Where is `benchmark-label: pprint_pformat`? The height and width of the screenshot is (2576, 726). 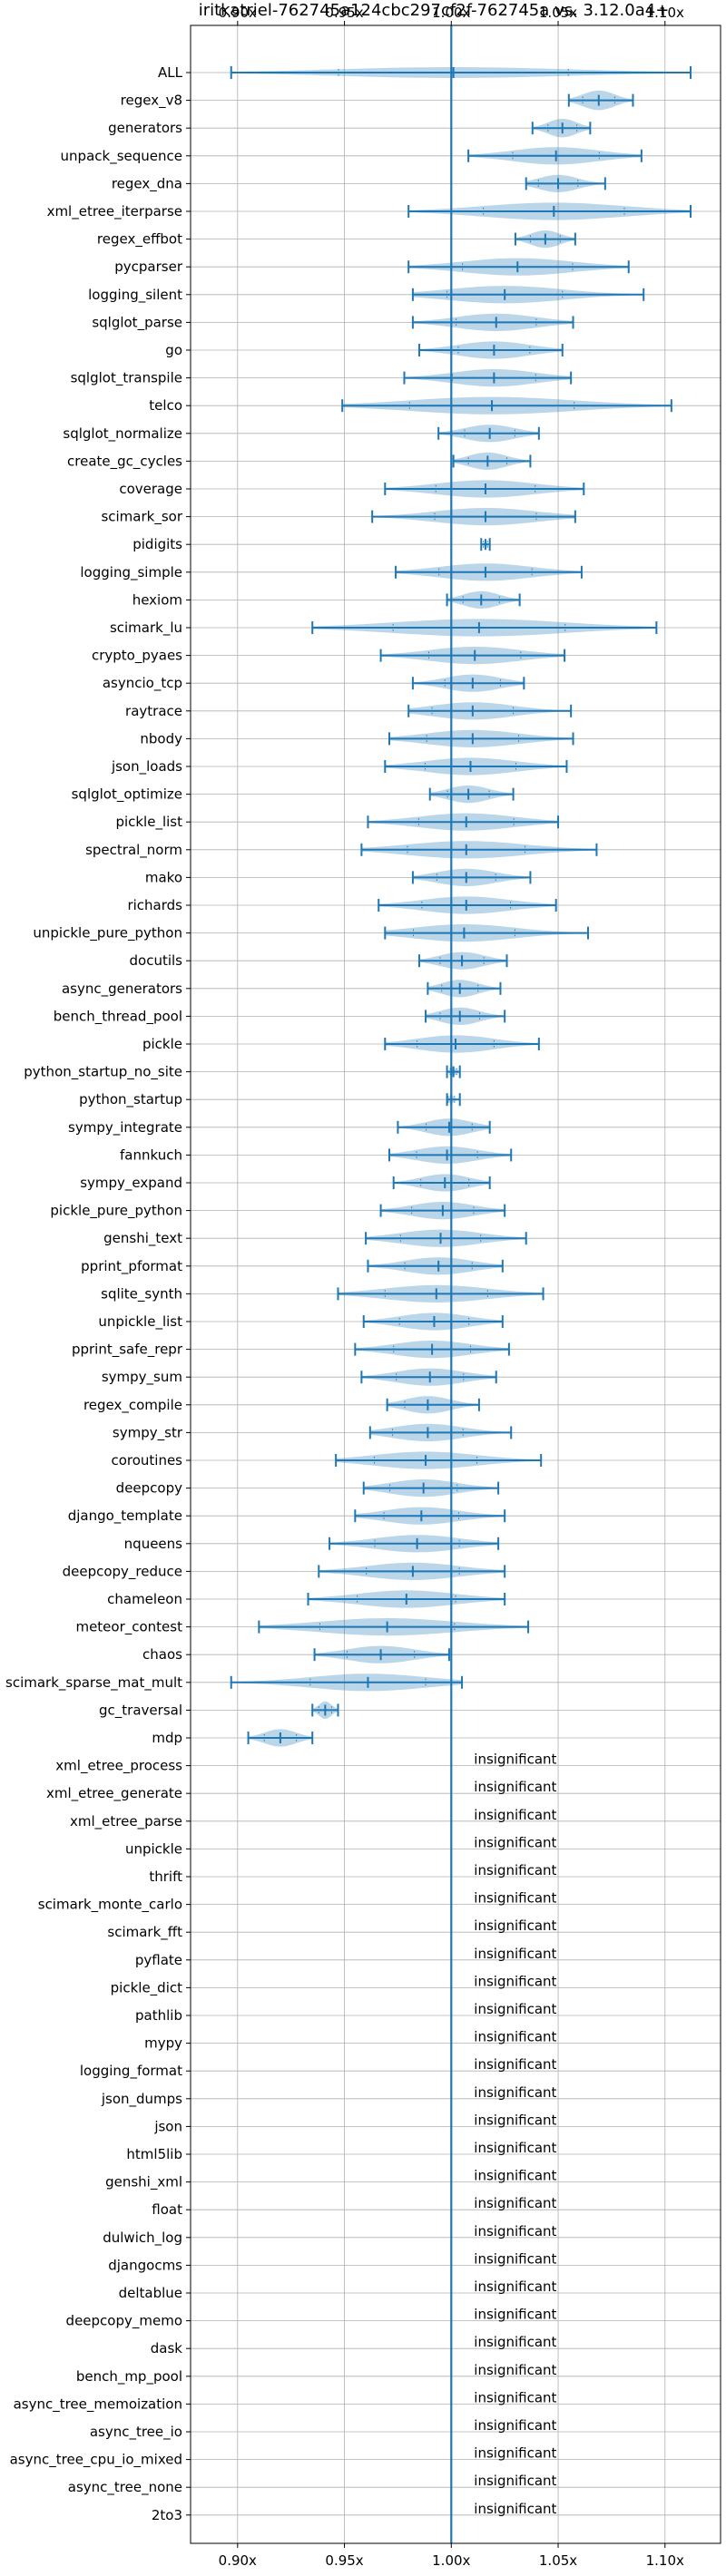 benchmark-label: pprint_pformat is located at coordinates (131, 1266).